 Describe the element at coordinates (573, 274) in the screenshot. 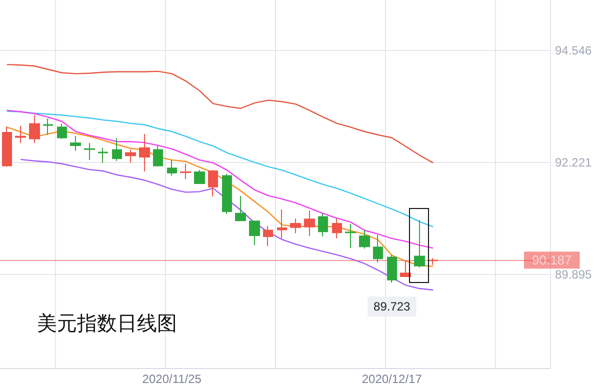

I see `y-tick-label: 89.895` at that location.